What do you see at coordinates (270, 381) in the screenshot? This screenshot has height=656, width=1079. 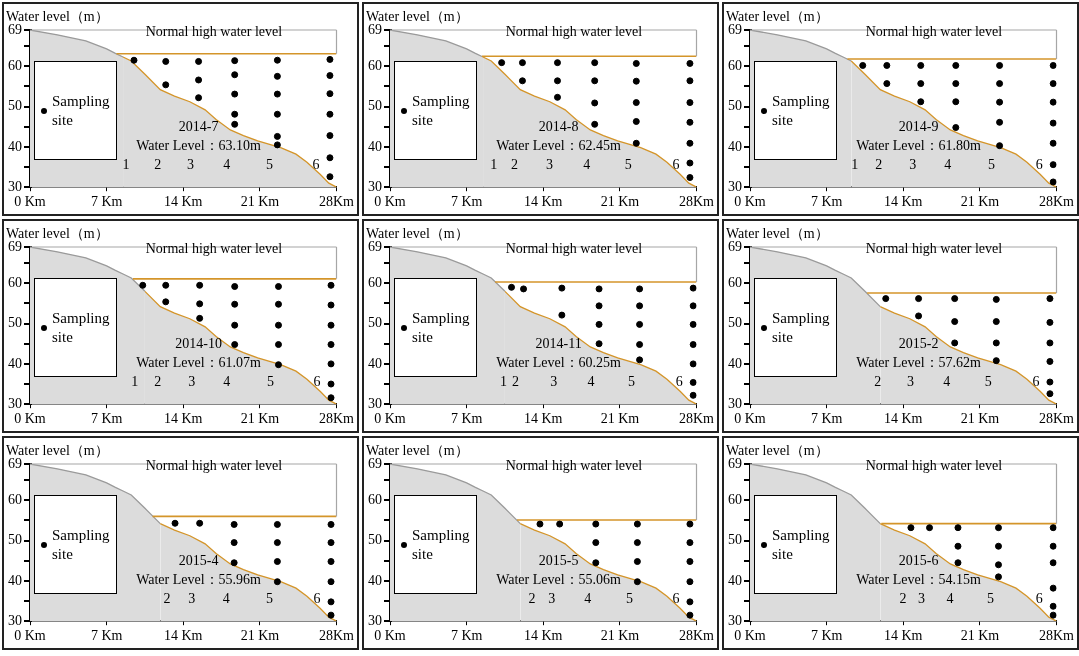 I see `annotation: 5` at bounding box center [270, 381].